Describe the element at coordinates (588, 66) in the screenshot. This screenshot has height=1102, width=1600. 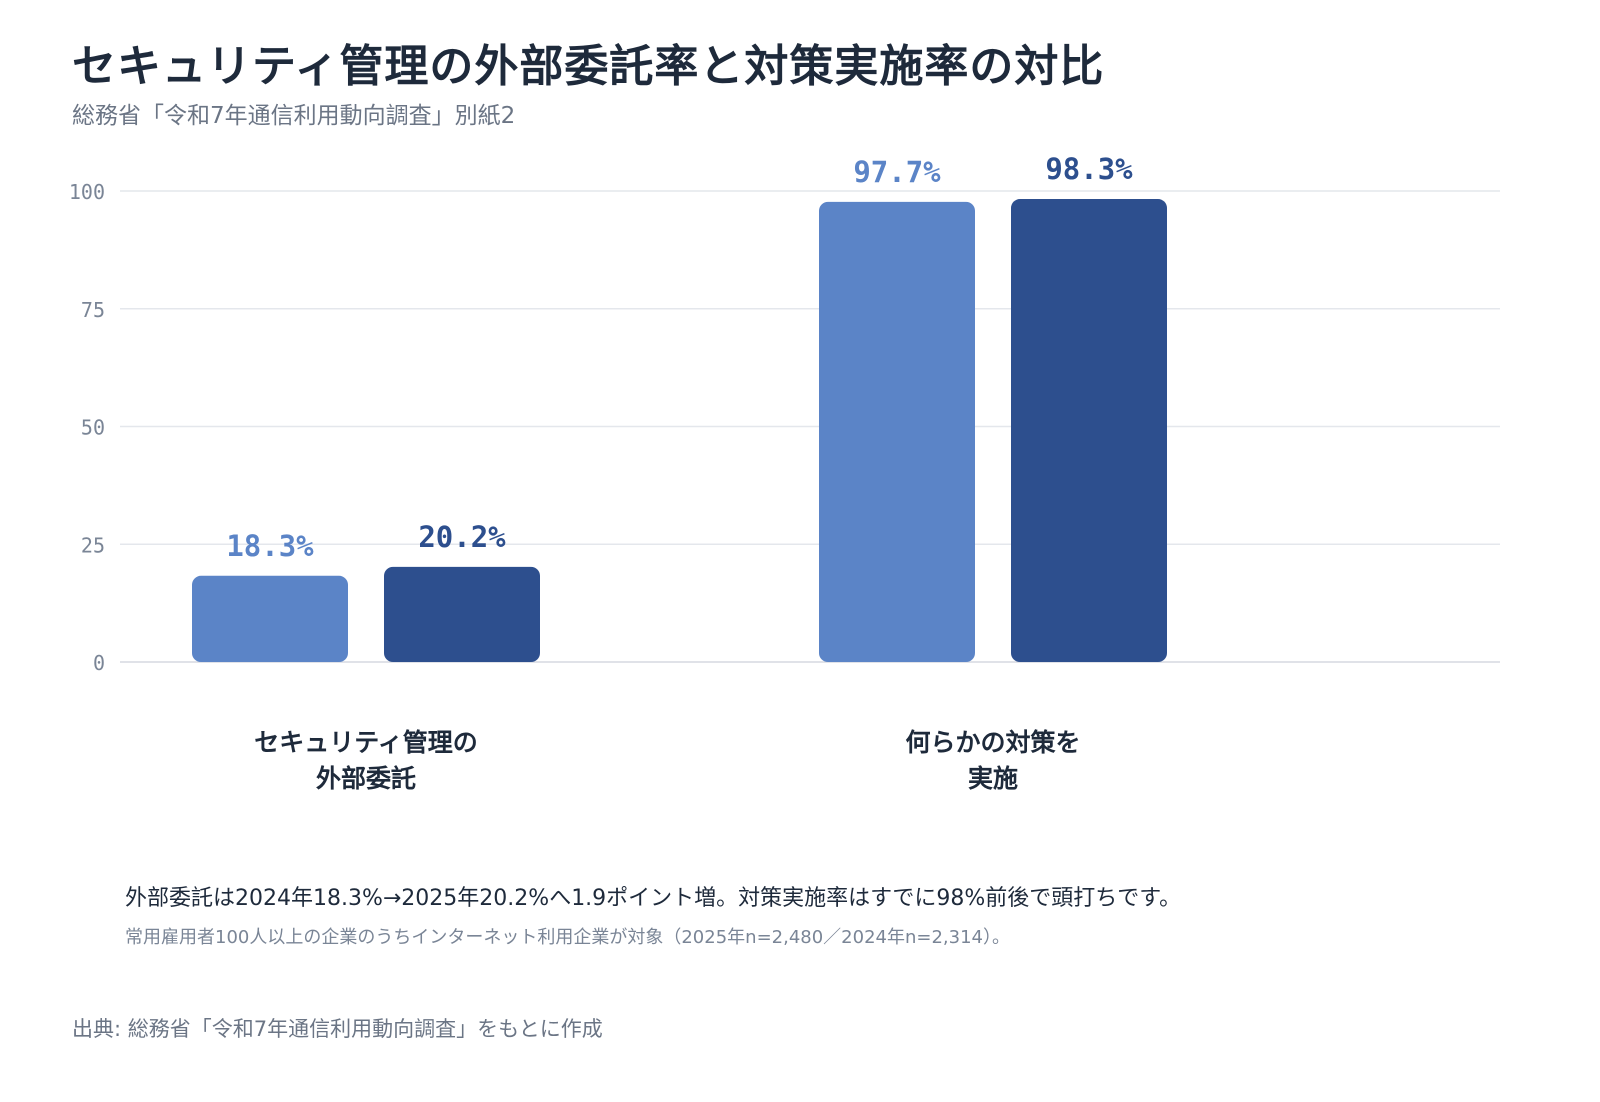
I see `chart-title: セキュリティ管理の外部委託率と対策実施率の対比` at that location.